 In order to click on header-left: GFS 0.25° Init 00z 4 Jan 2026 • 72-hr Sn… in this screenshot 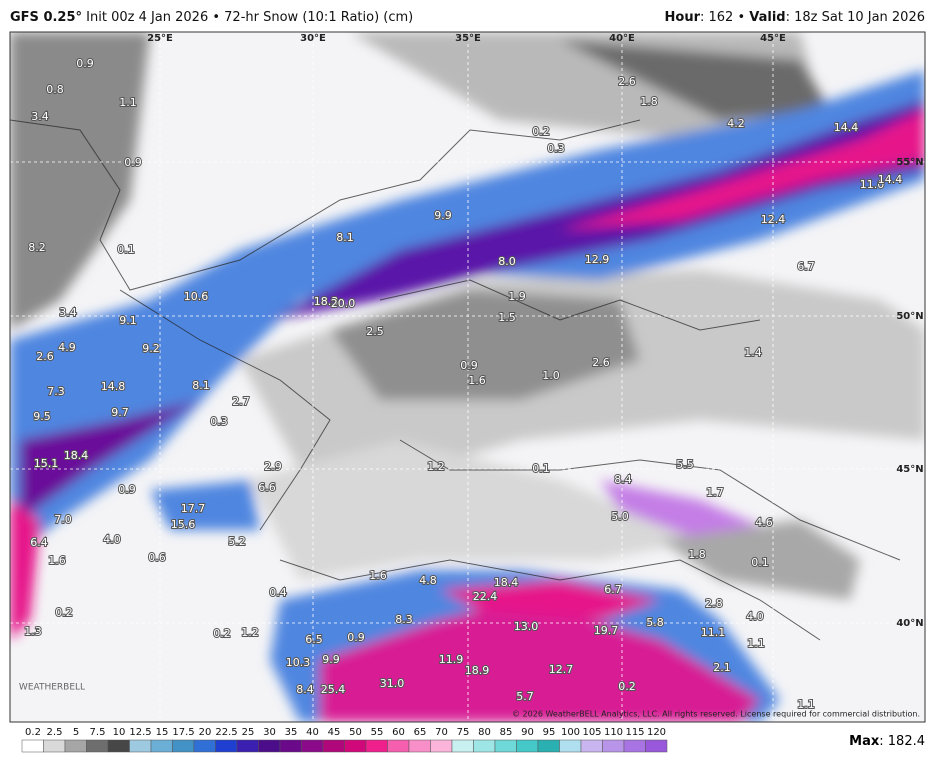, I will do `click(211, 17)`.